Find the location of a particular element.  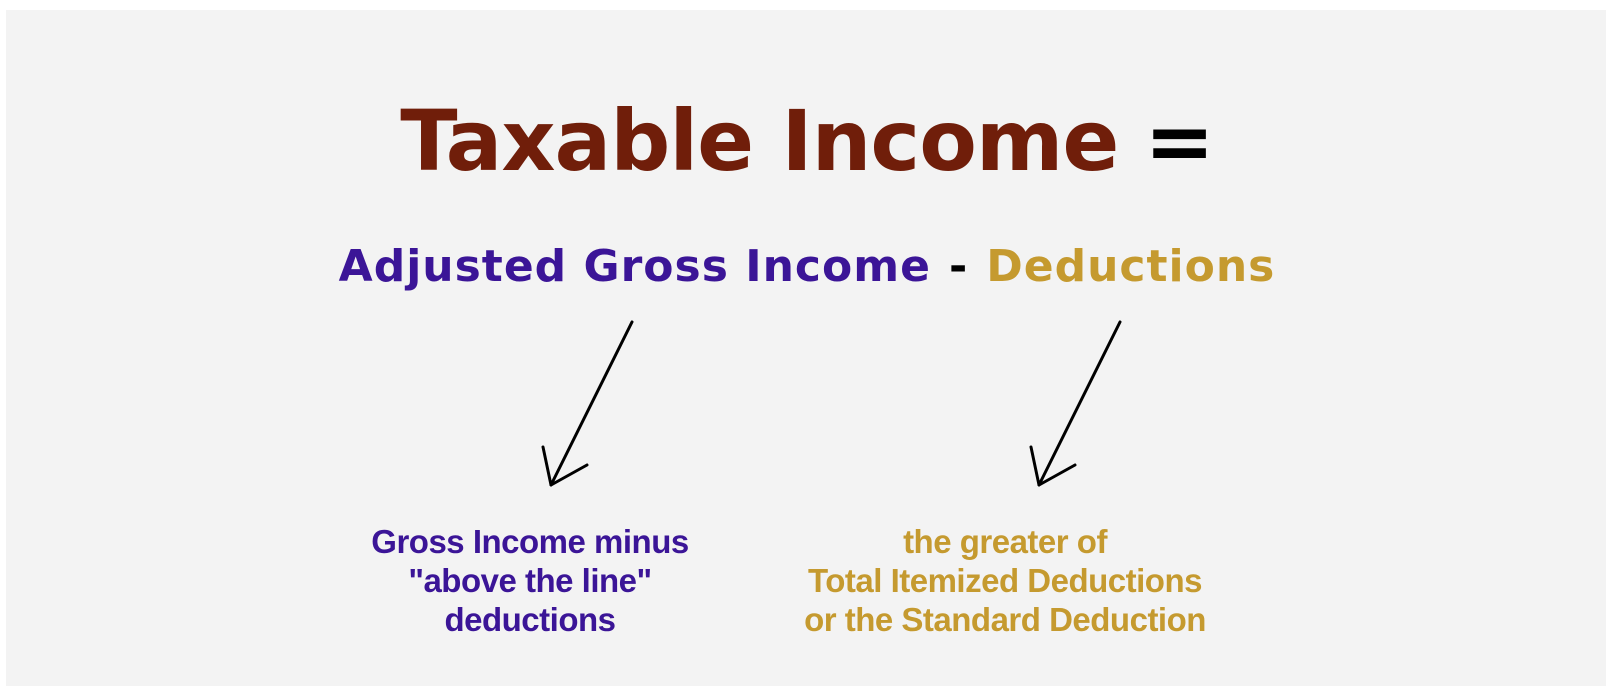

agi-definition-line: Gross Income minus is located at coordinates (530, 541).